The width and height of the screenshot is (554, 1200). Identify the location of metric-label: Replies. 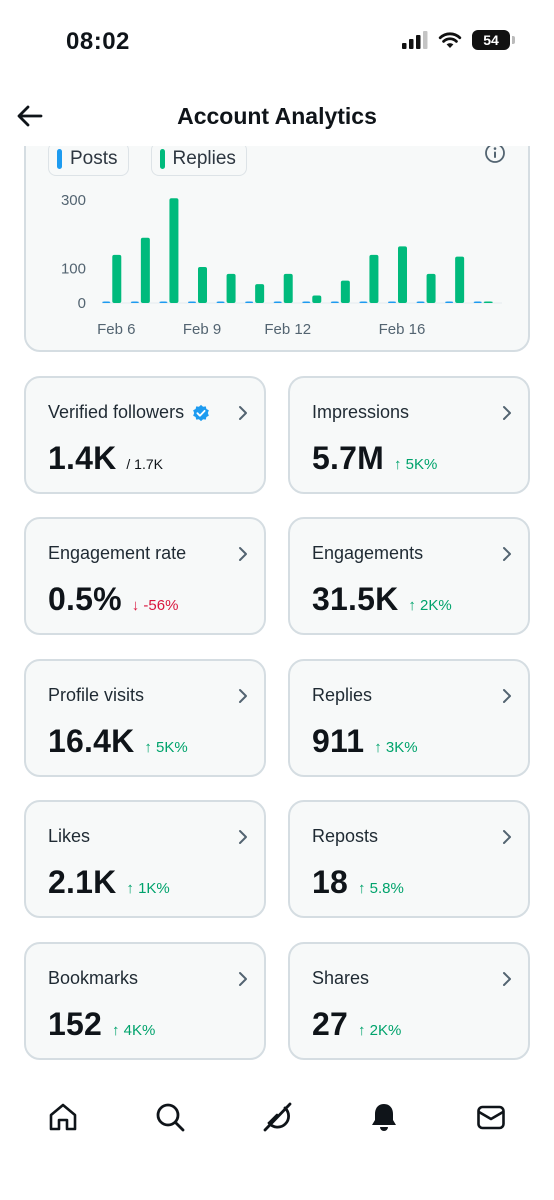
(342, 695).